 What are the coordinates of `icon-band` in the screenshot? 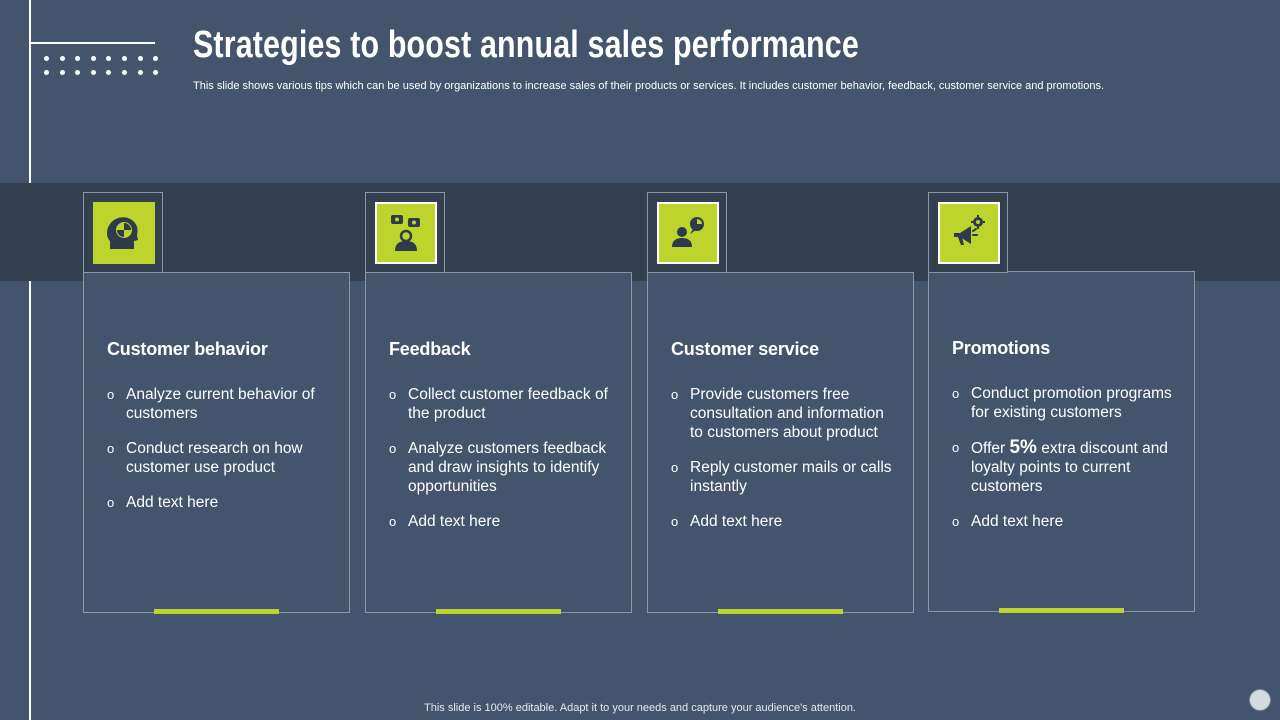 It's located at (640, 232).